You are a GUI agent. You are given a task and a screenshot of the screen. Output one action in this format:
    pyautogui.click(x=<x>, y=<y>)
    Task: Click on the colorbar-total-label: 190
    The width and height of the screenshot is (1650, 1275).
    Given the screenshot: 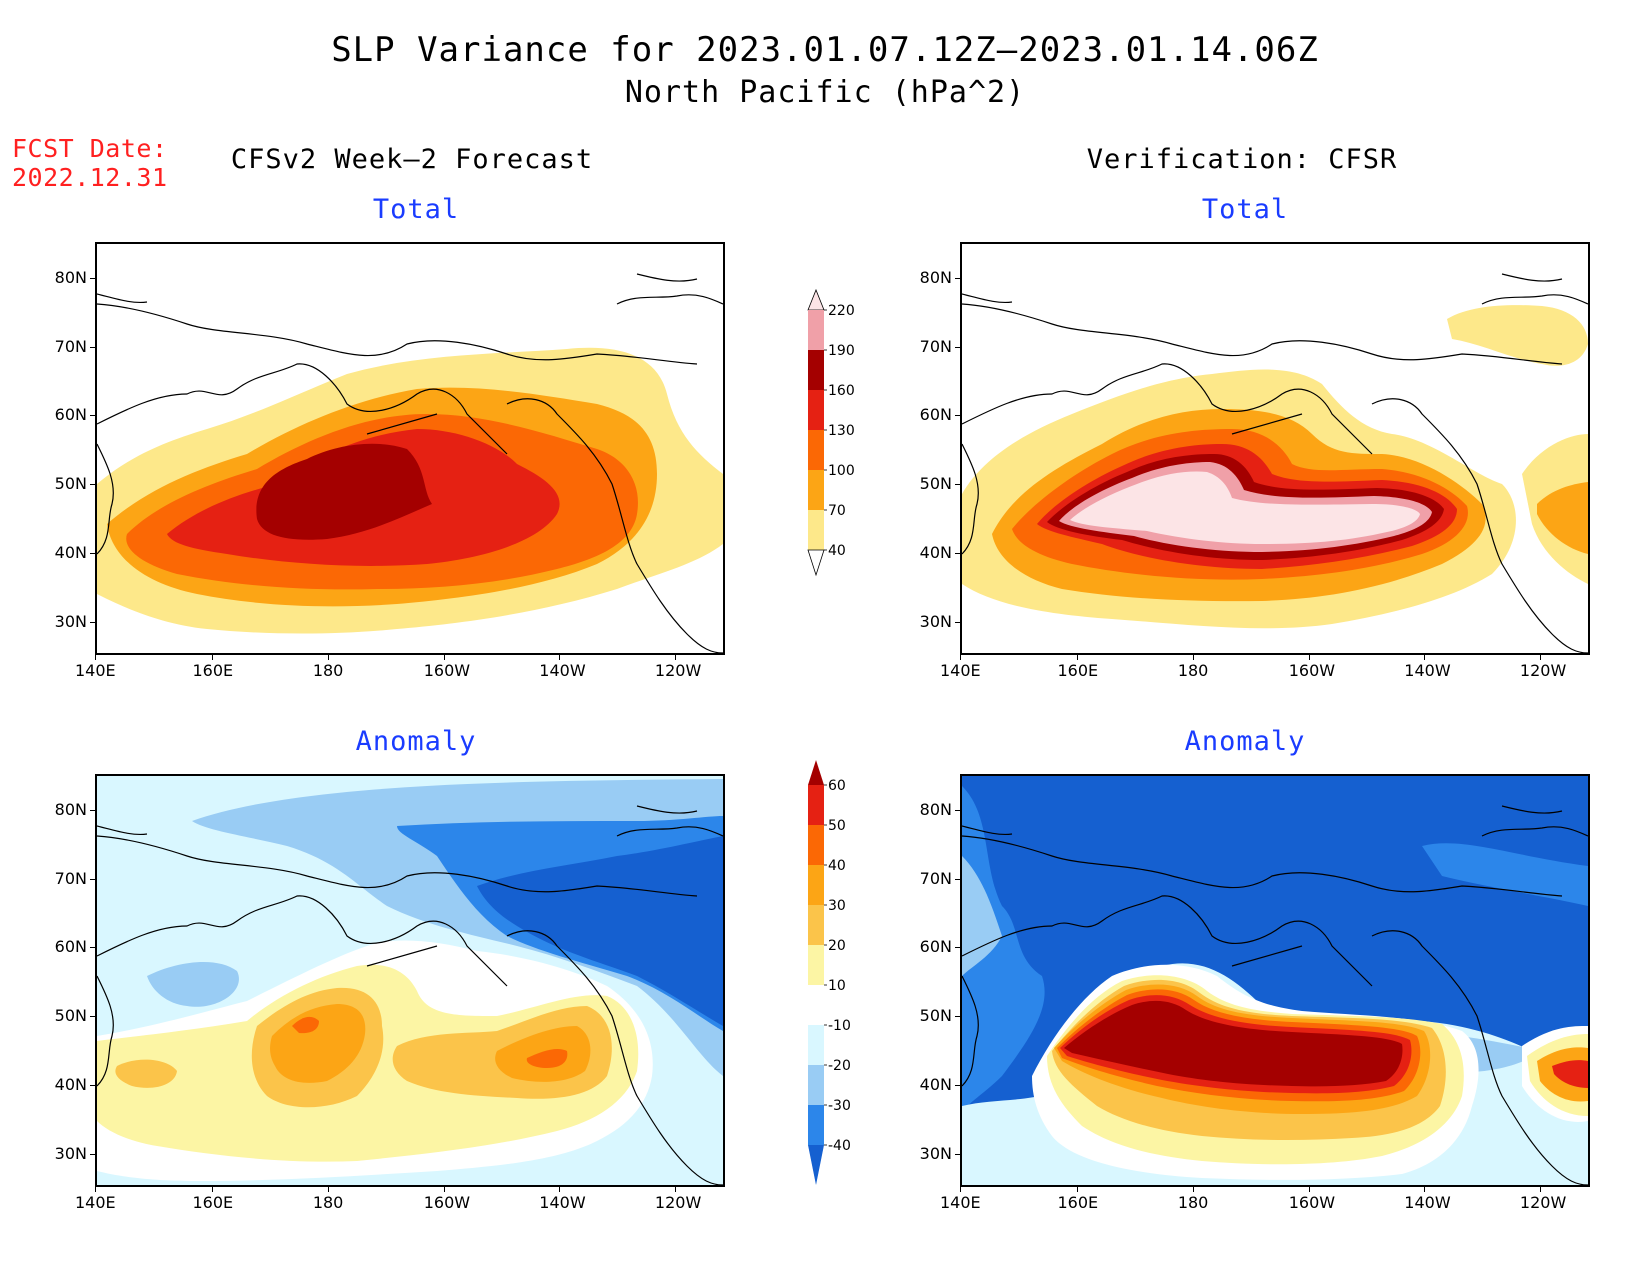 What is the action you would take?
    pyautogui.click(x=841, y=351)
    